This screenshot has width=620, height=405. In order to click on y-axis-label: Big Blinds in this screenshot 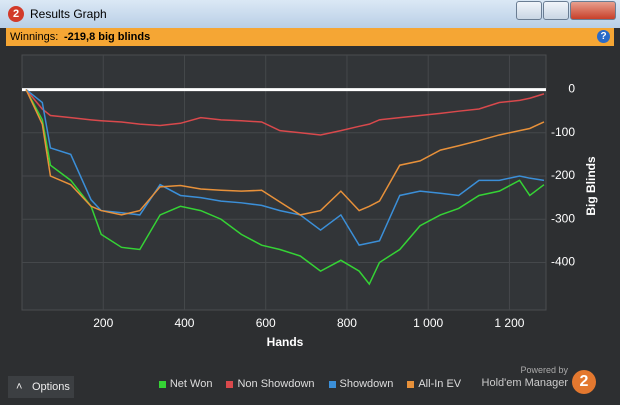, I will do `click(591, 186)`.